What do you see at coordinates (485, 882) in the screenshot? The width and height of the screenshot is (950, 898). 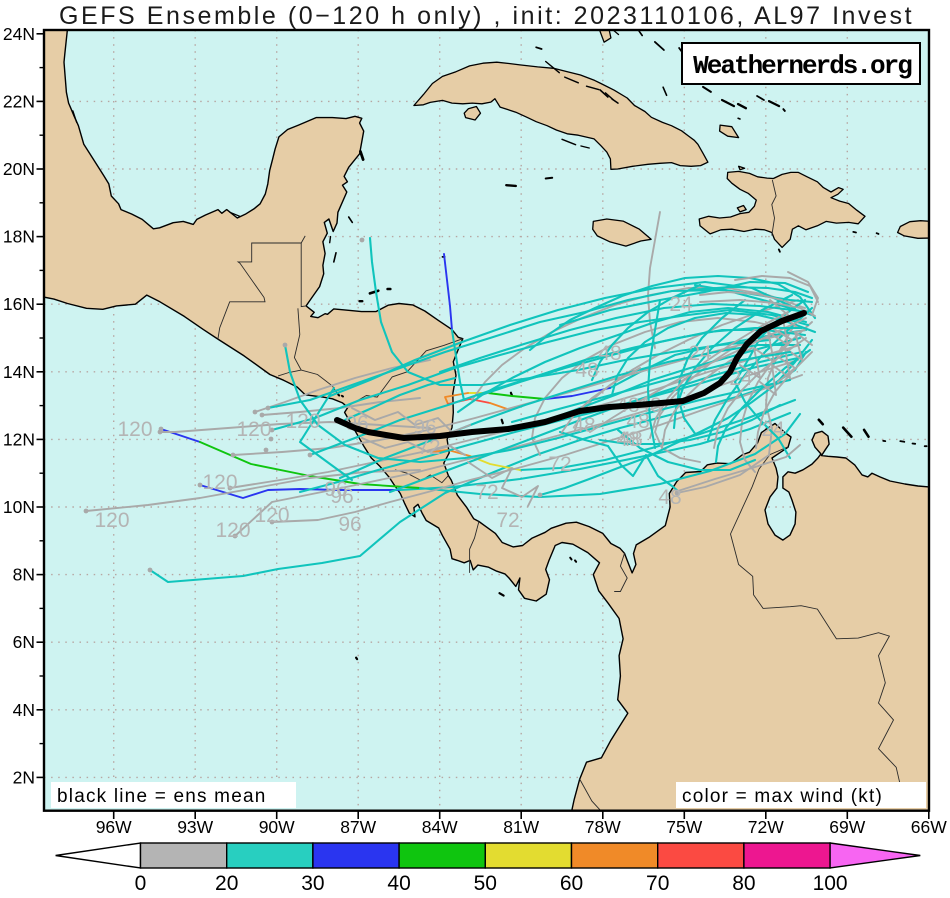 I see `svg-text: 50` at bounding box center [485, 882].